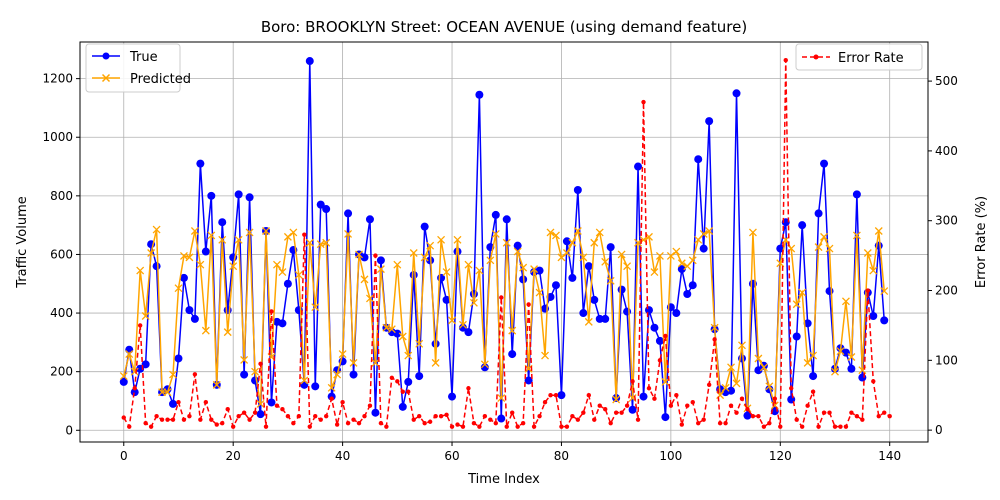 The image size is (1000, 500). Describe the element at coordinates (889, 456) in the screenshot. I see `x-tick-label: 140` at that location.